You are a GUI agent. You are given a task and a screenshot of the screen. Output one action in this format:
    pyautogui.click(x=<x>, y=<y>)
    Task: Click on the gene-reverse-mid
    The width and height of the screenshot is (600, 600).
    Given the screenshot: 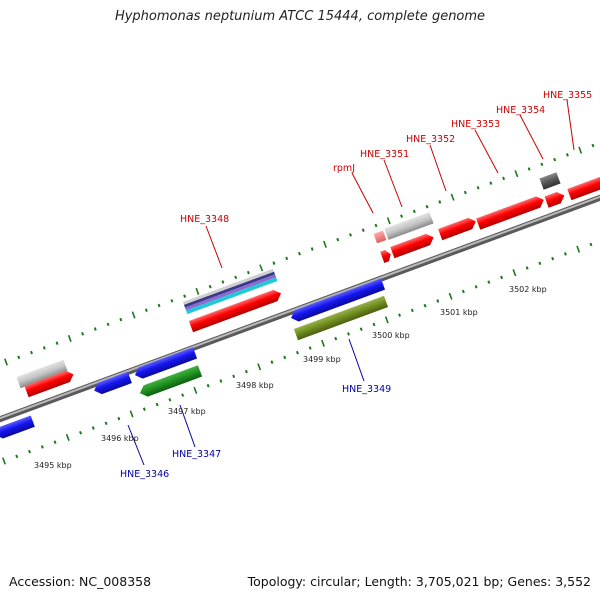 What is the action you would take?
    pyautogui.click(x=166, y=363)
    